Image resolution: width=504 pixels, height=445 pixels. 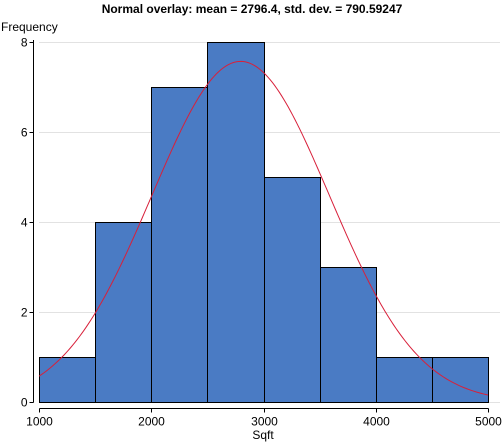 What do you see at coordinates (24, 43) in the screenshot?
I see `y-tick-label-4: 8` at bounding box center [24, 43].